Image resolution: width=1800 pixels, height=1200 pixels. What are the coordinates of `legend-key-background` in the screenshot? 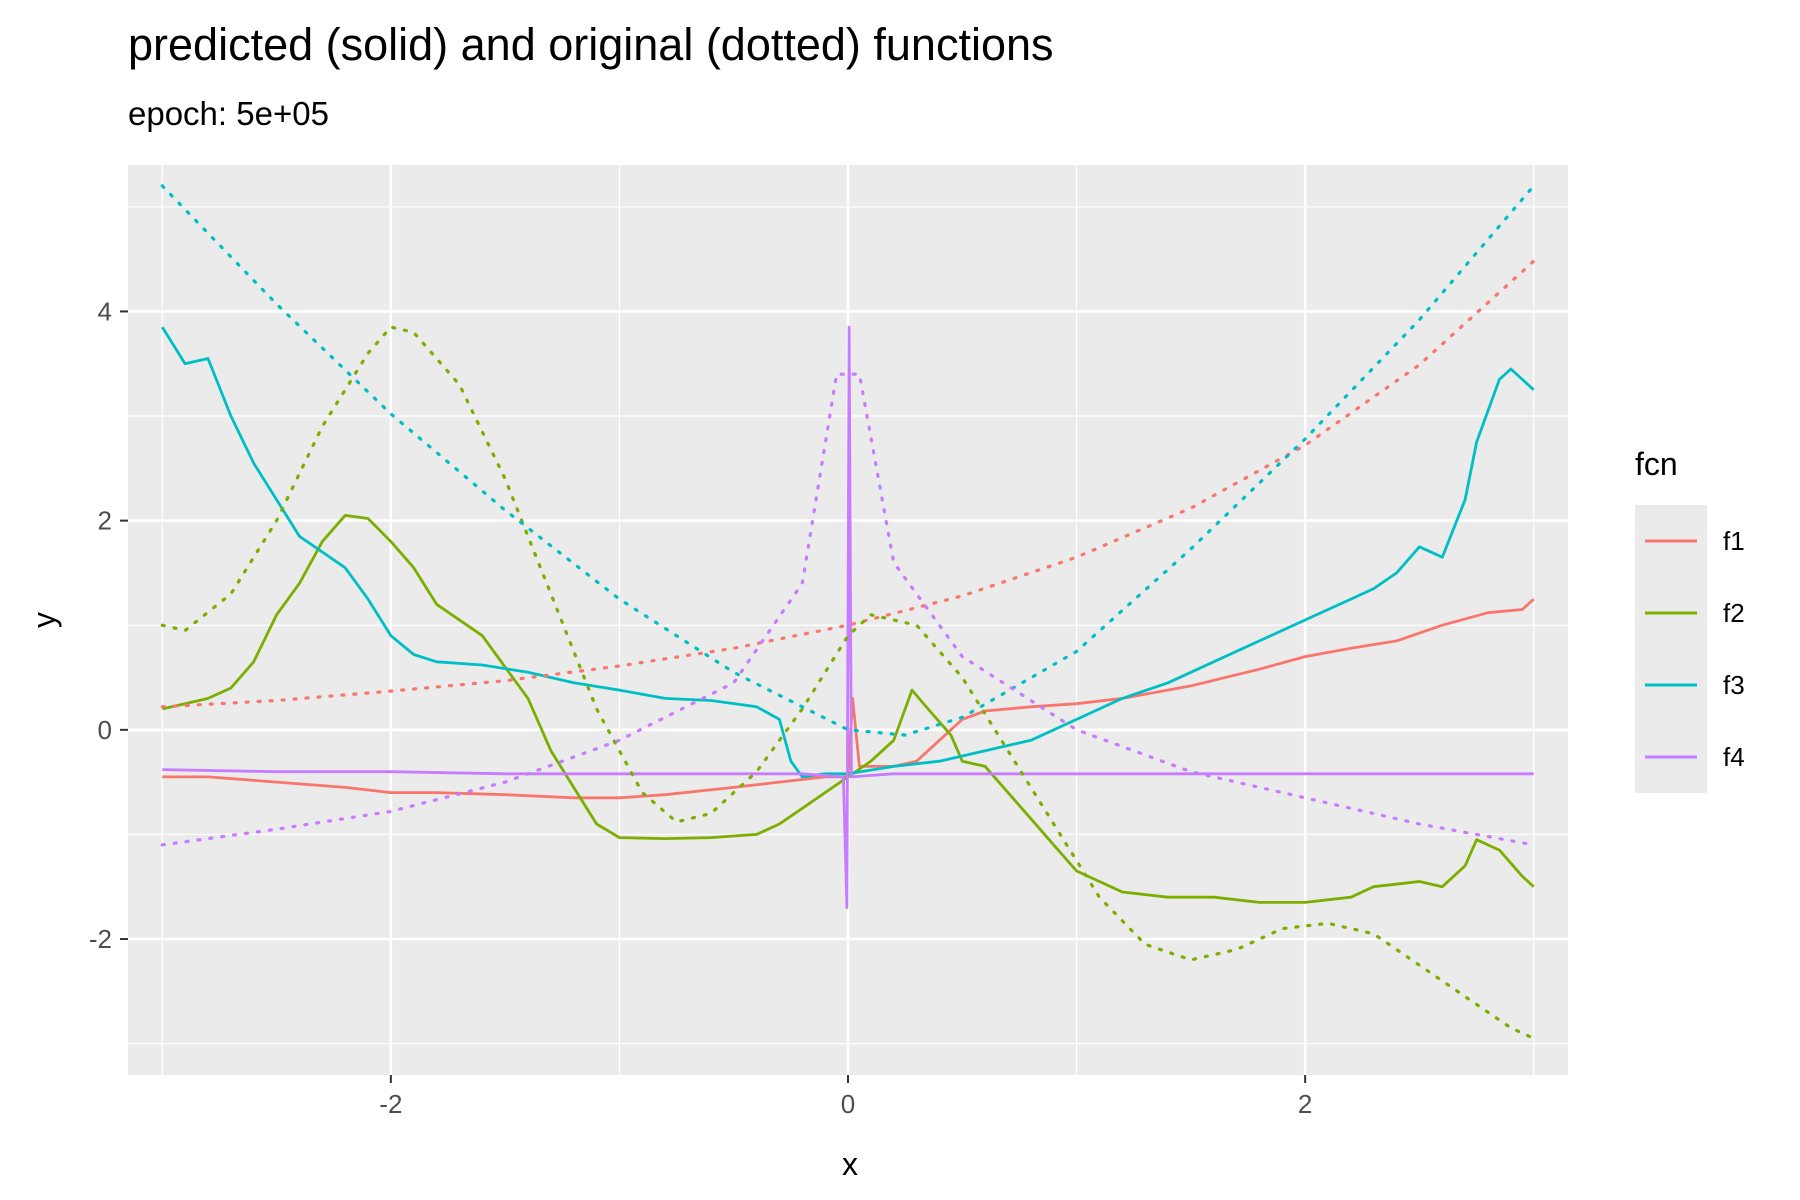 It's located at (1671, 649).